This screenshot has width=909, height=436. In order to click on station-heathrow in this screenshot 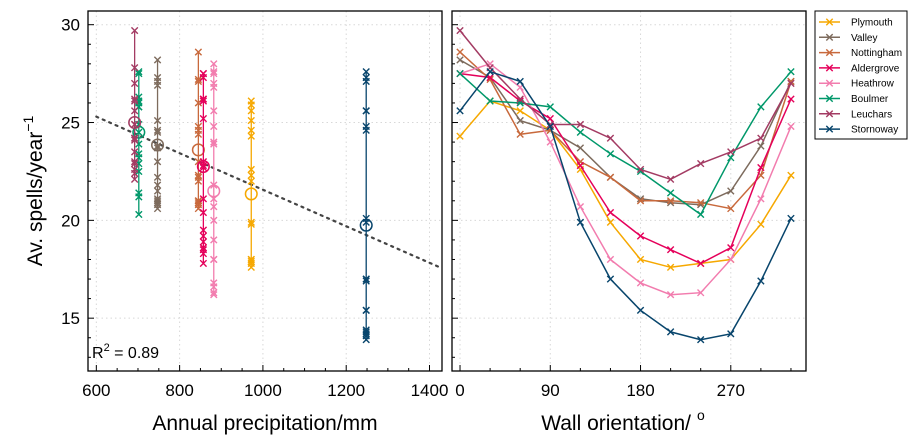, I will do `click(214, 179)`.